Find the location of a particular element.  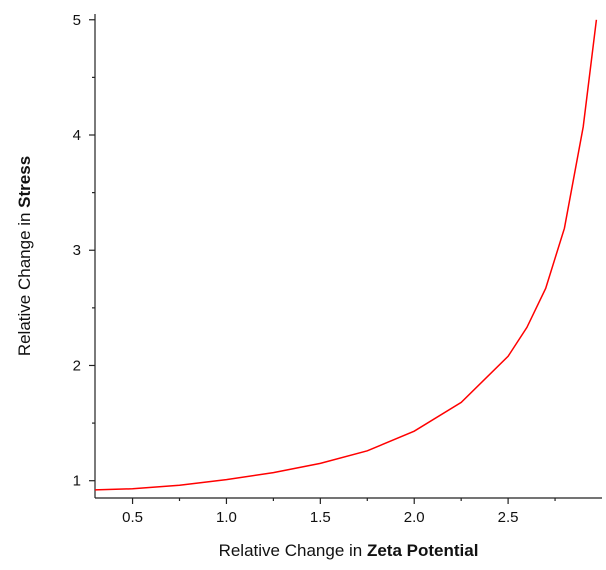

y-tick-label: 1 is located at coordinates (77, 481).